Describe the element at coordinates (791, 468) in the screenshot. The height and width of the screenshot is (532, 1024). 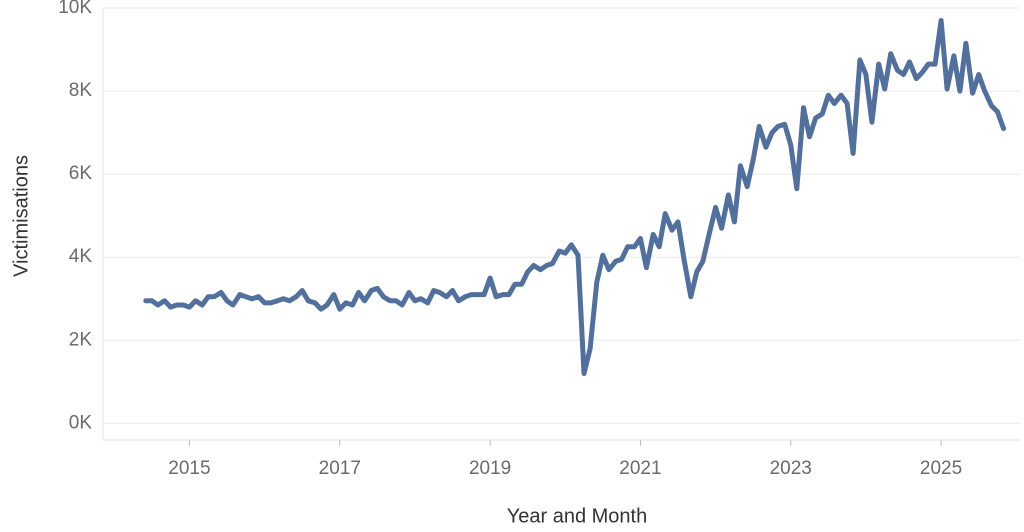
I see `x-tick-label: 2023` at that location.